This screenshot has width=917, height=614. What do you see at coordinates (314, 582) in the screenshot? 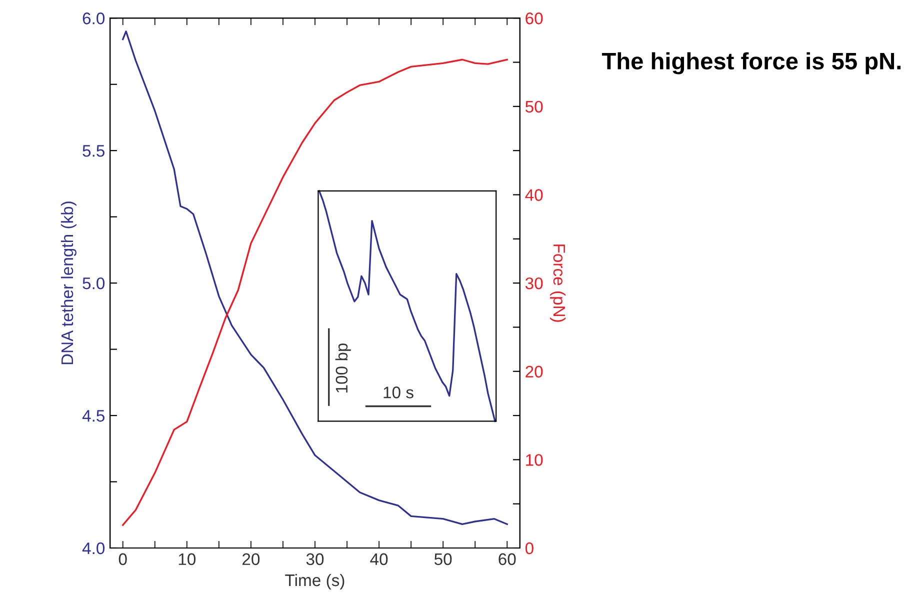
I see `x-axis-title: Time (s)` at bounding box center [314, 582].